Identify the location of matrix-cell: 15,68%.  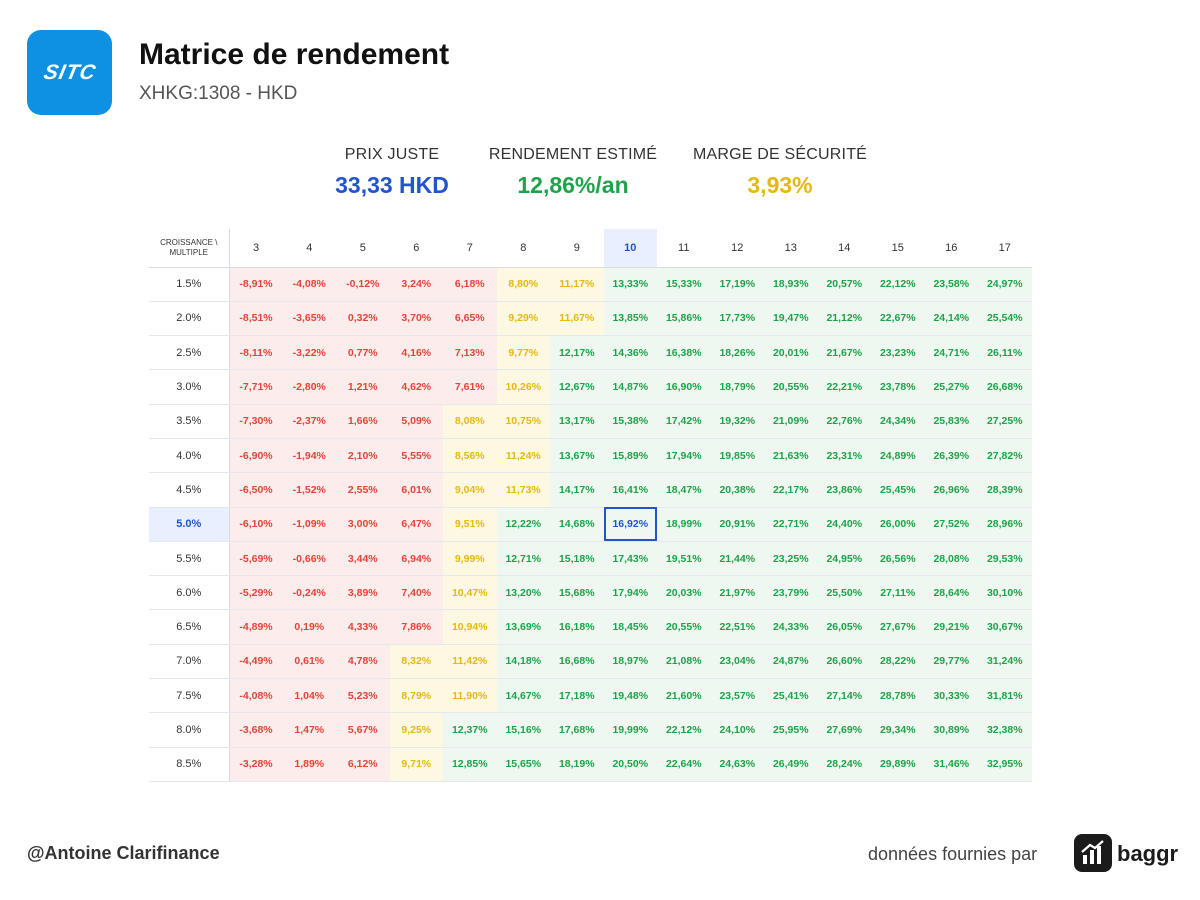
(577, 593).